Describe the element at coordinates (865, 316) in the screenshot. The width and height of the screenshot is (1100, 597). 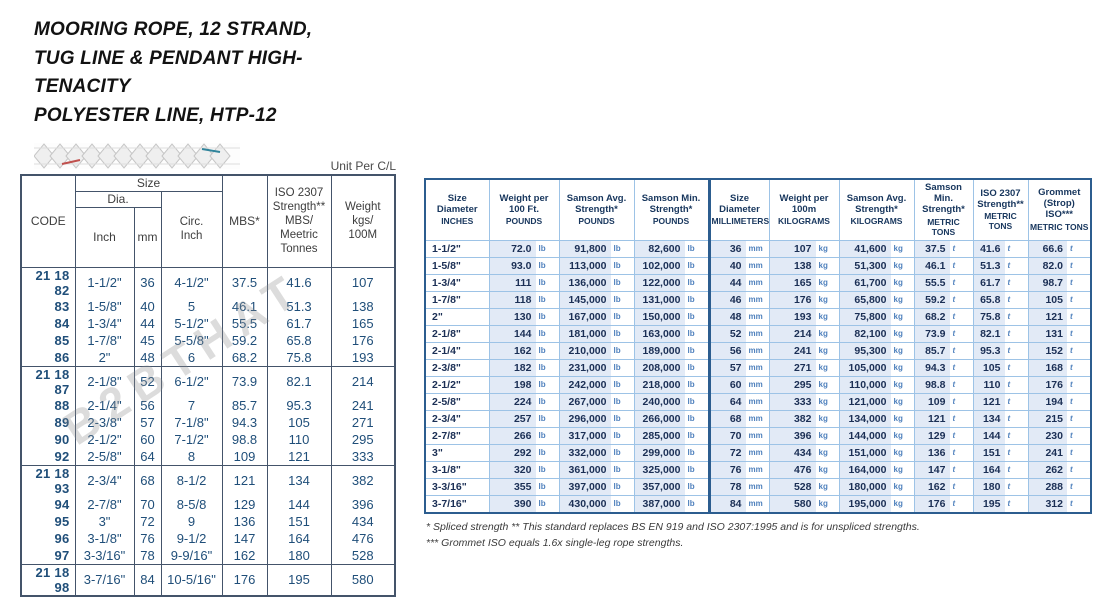
I see `value-number: 75,800` at that location.